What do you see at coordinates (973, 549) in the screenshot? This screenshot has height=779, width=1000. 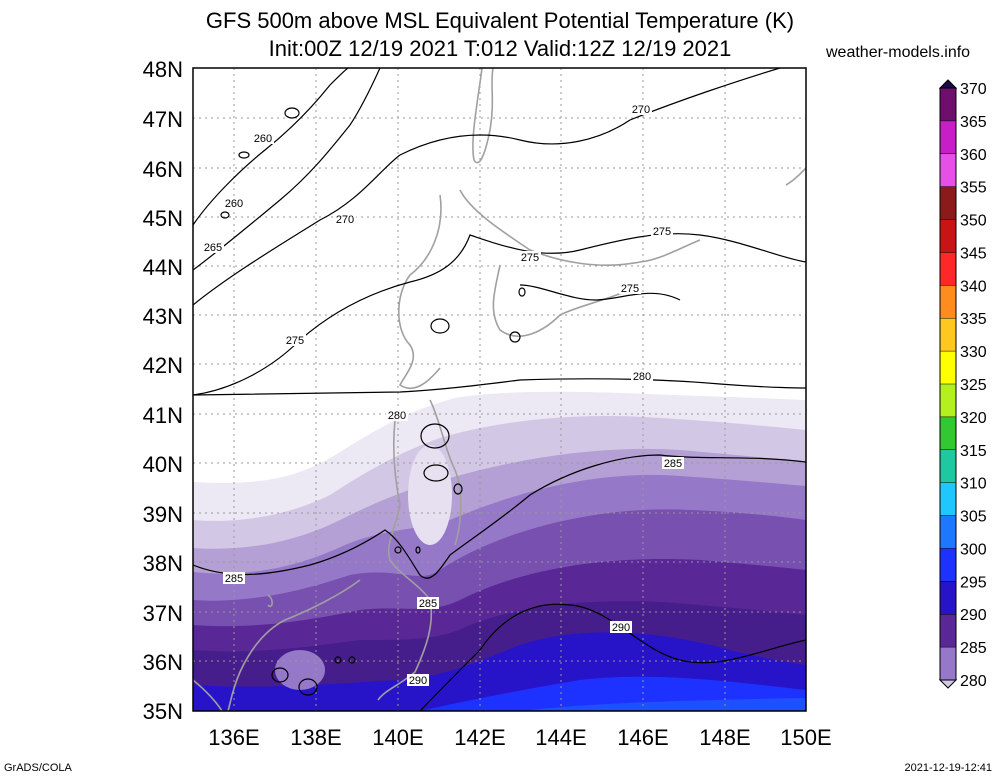 I see `colorbar-label: 300` at bounding box center [973, 549].